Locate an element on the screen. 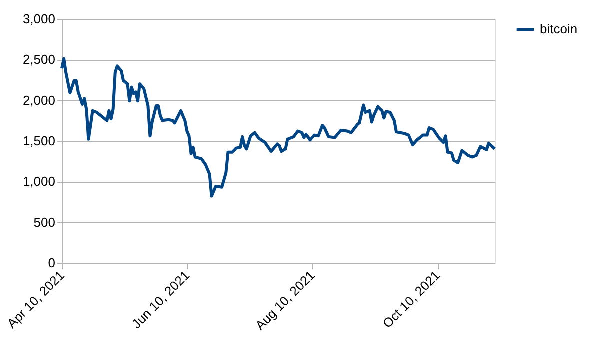 The height and width of the screenshot is (340, 605). y-tick-label: 1,000 is located at coordinates (39, 182).